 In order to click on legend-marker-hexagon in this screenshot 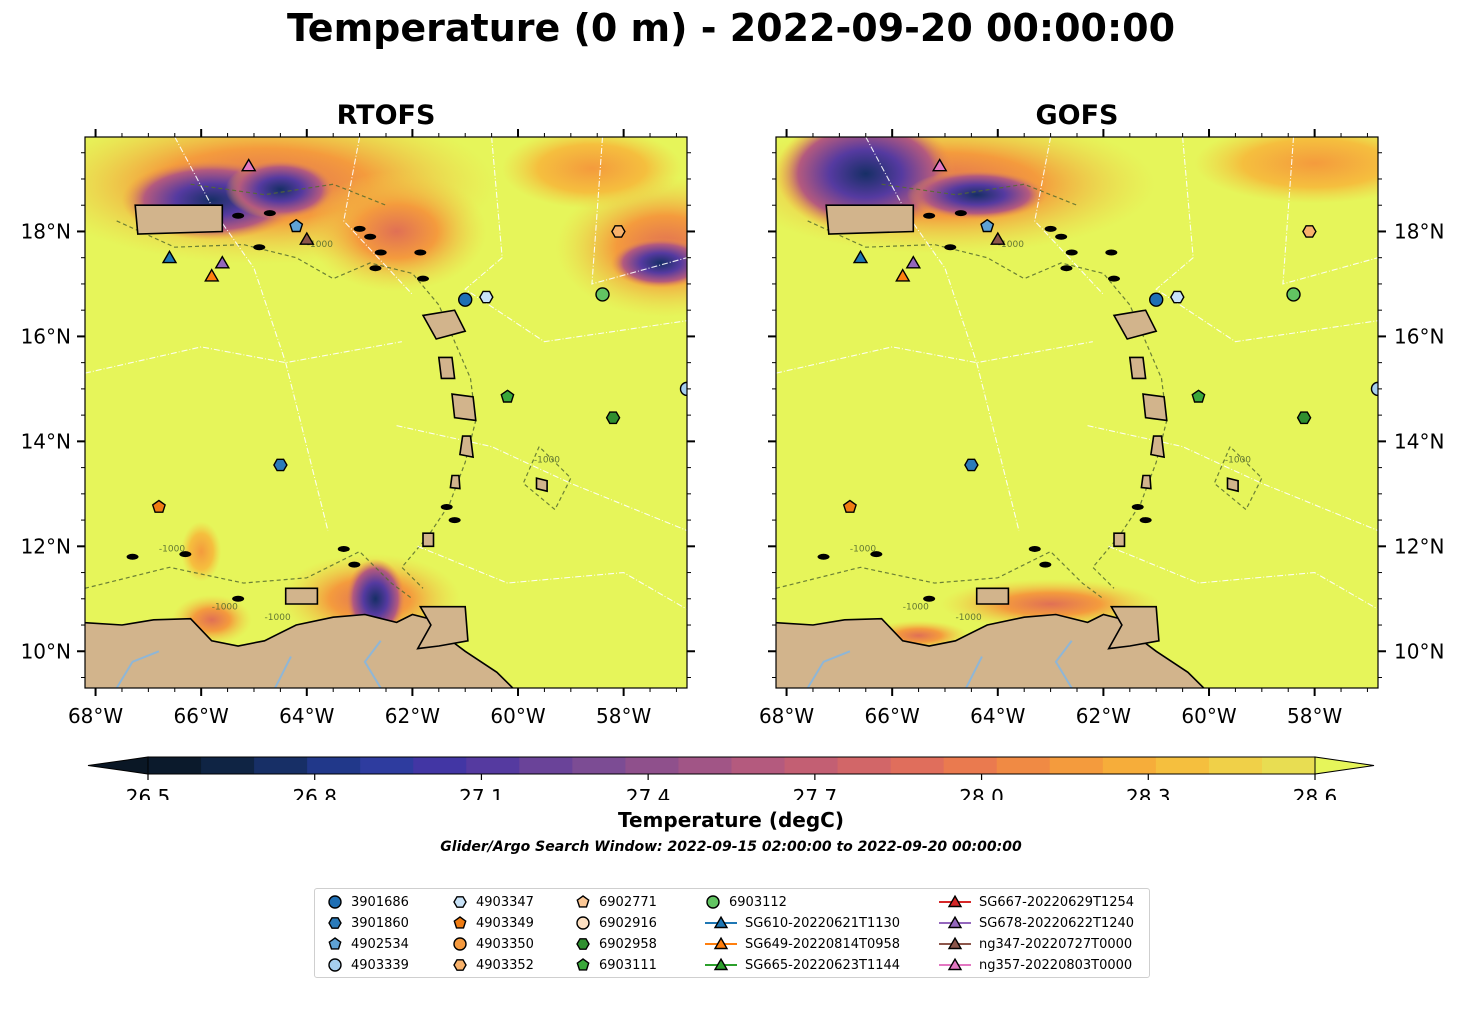, I will do `click(335, 923)`.